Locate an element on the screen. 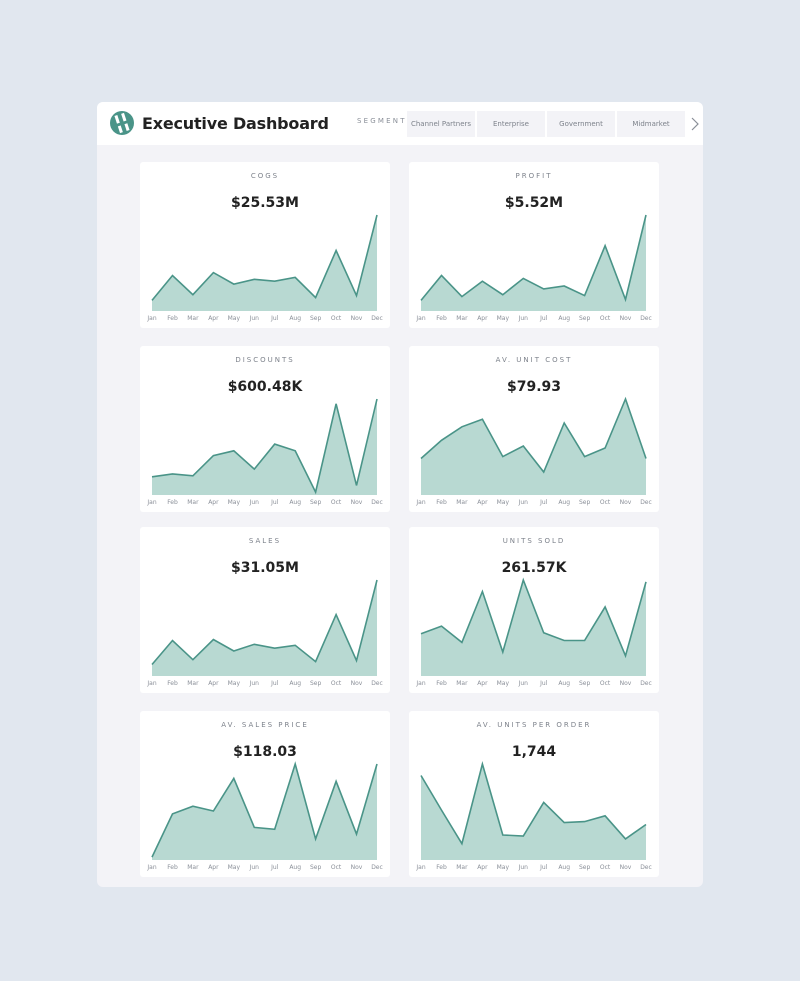 This screenshot has width=800, height=981. kpi-value: $31.05M is located at coordinates (265, 568).